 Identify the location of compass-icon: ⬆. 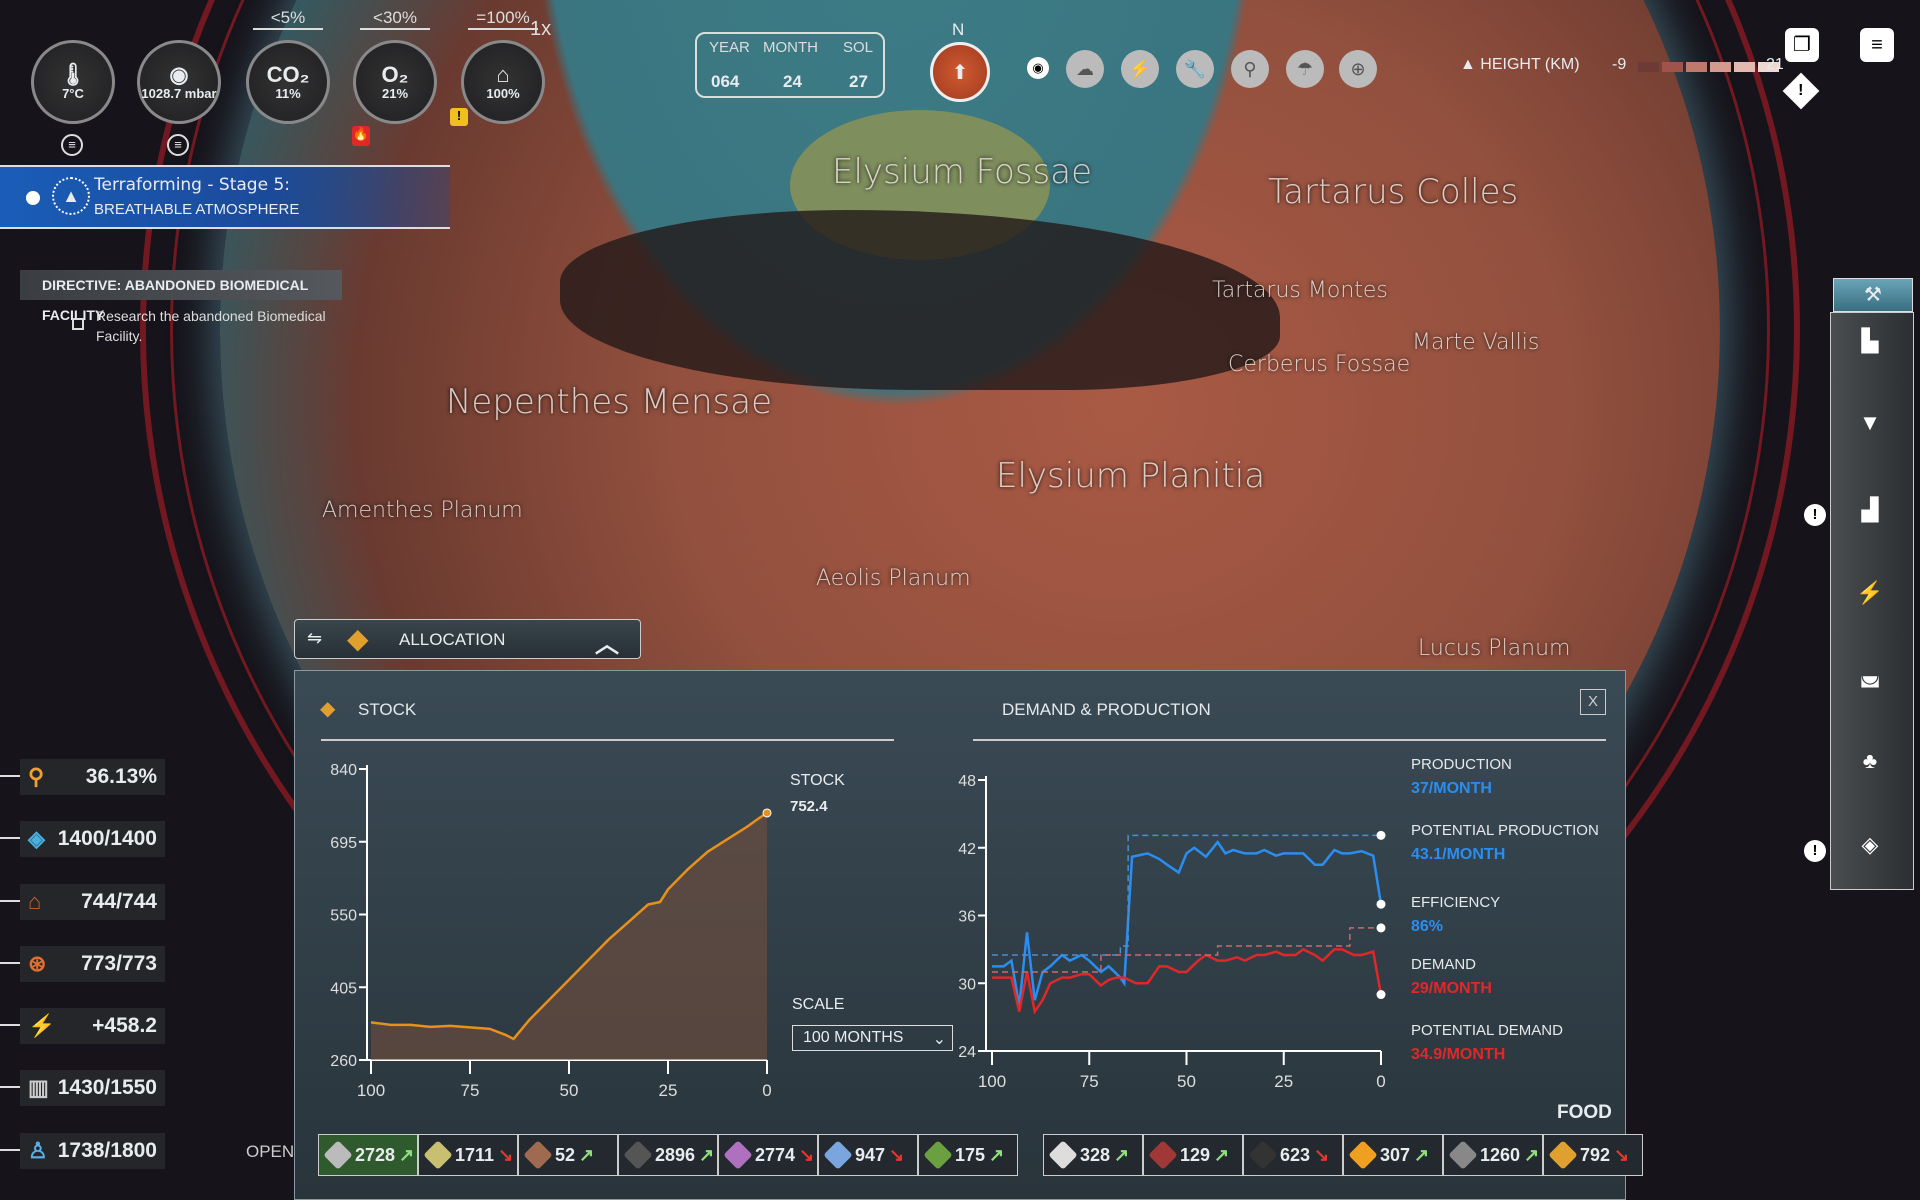
(960, 72).